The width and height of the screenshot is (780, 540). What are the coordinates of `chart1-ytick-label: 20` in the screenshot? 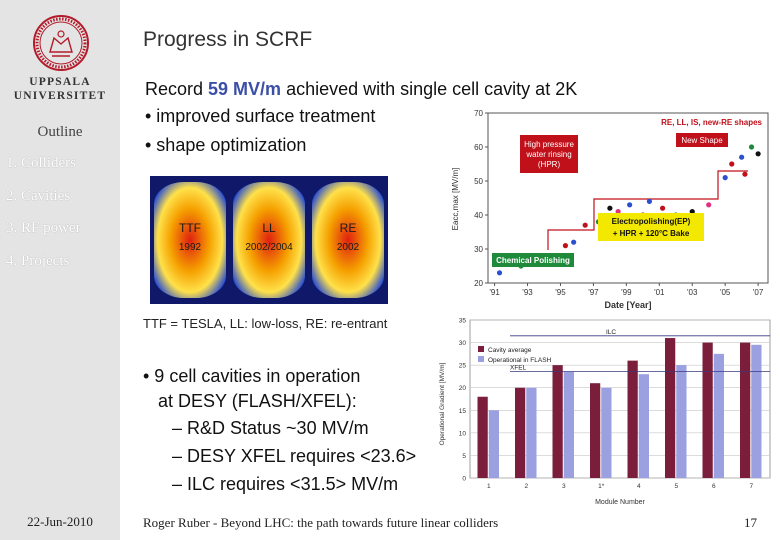 It's located at (478, 283).